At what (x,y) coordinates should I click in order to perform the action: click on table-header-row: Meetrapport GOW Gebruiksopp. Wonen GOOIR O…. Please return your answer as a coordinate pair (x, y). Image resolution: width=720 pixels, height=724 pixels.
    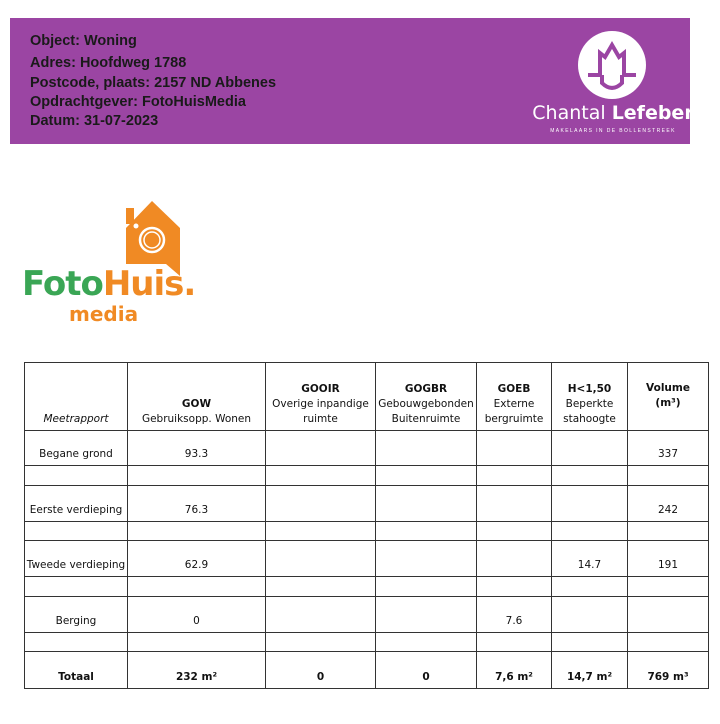
    Looking at the image, I should click on (366, 396).